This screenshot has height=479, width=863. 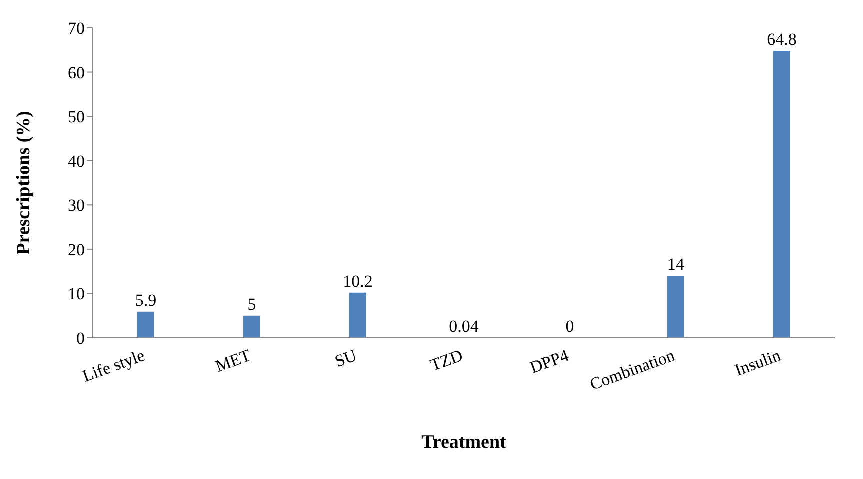 I want to click on y-tick-label: 30, so click(x=76, y=206).